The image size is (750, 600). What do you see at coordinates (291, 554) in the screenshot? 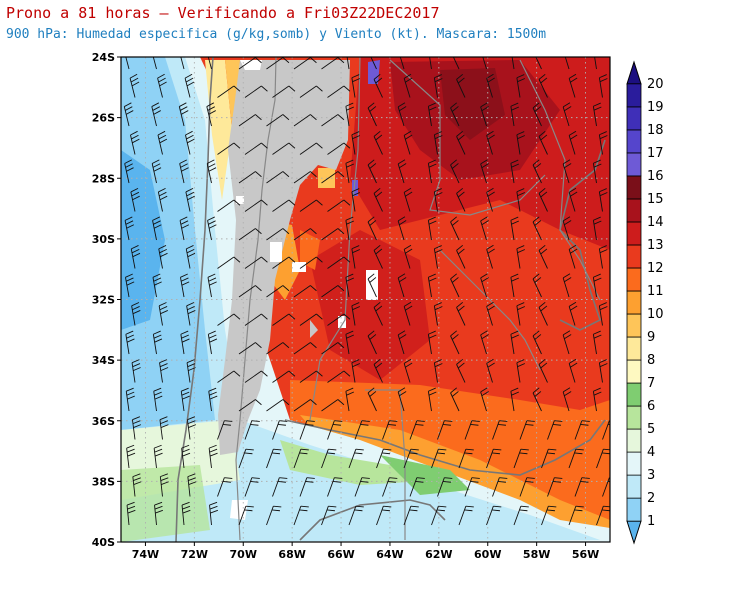
I see `lon-tick-label: 68W` at bounding box center [291, 554].